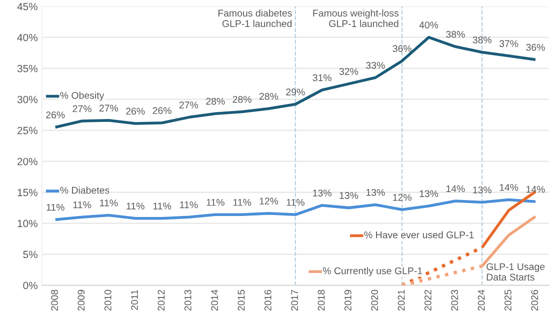 This screenshot has height=317, width=560. Describe the element at coordinates (375, 65) in the screenshot. I see `data-label: 33%` at that location.